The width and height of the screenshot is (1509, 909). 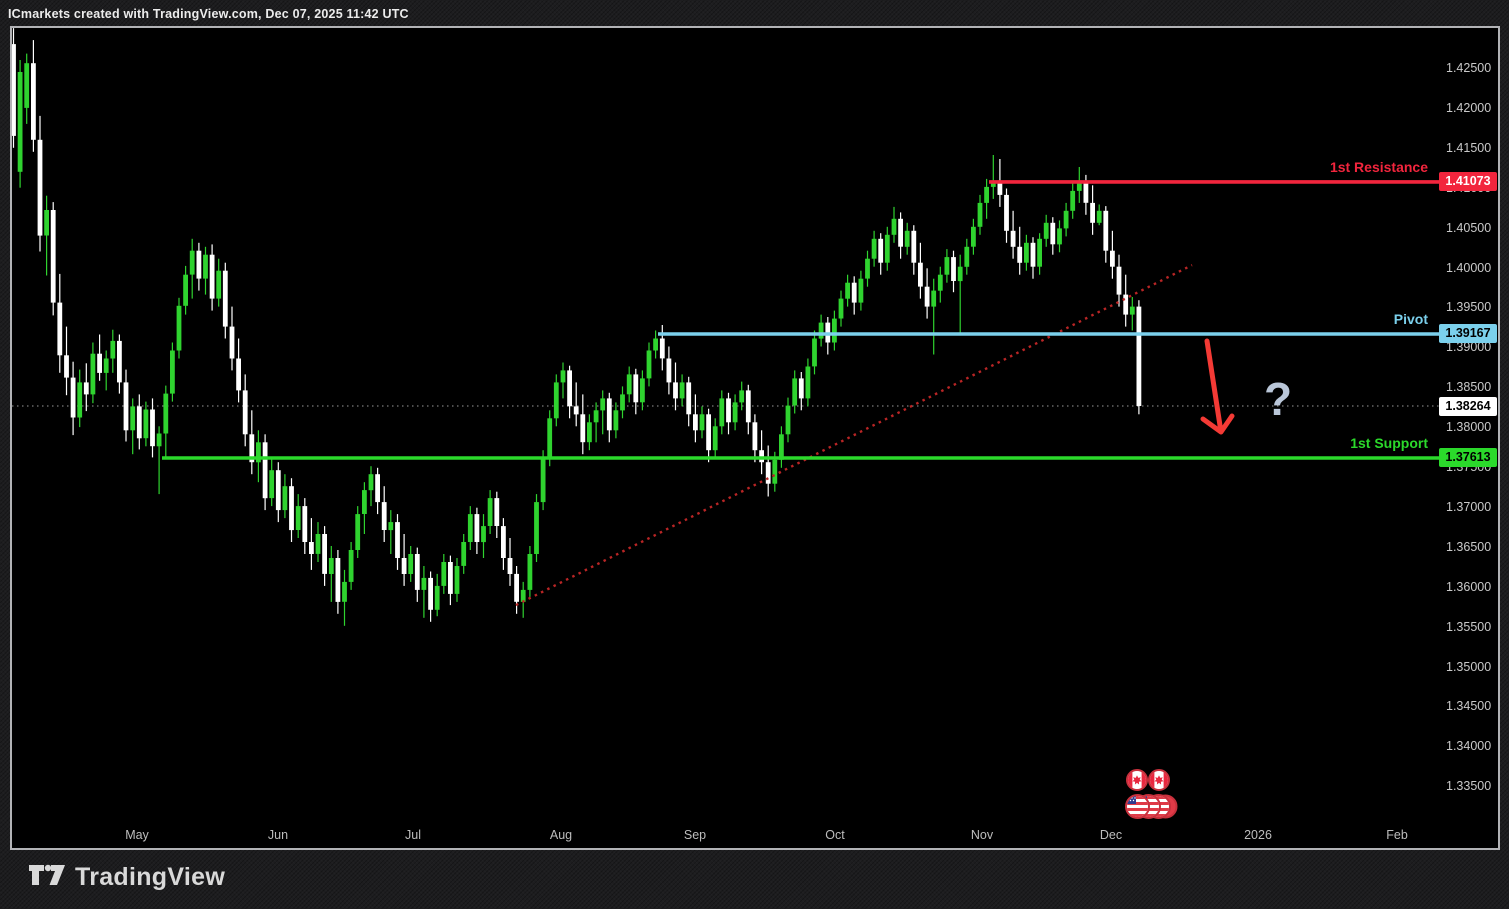 I want to click on price-tick-label: 1.36500, so click(x=1469, y=546).